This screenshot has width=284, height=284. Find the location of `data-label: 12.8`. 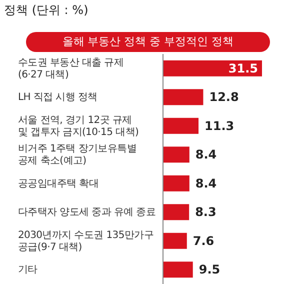

data-label: 12.8 is located at coordinates (224, 97).